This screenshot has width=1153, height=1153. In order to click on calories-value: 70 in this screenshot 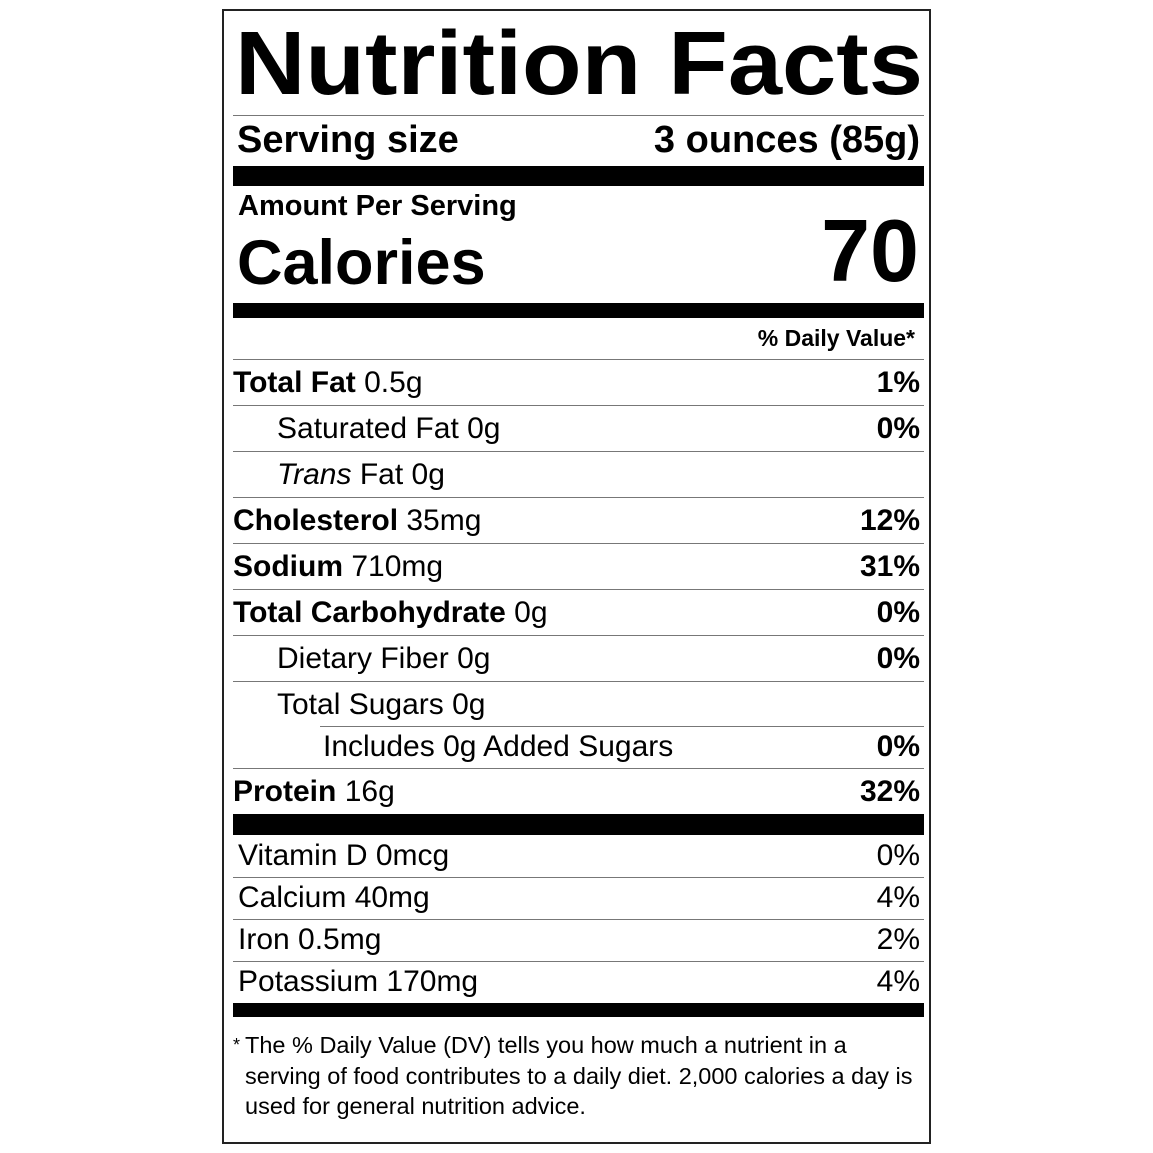, I will do `click(870, 250)`.